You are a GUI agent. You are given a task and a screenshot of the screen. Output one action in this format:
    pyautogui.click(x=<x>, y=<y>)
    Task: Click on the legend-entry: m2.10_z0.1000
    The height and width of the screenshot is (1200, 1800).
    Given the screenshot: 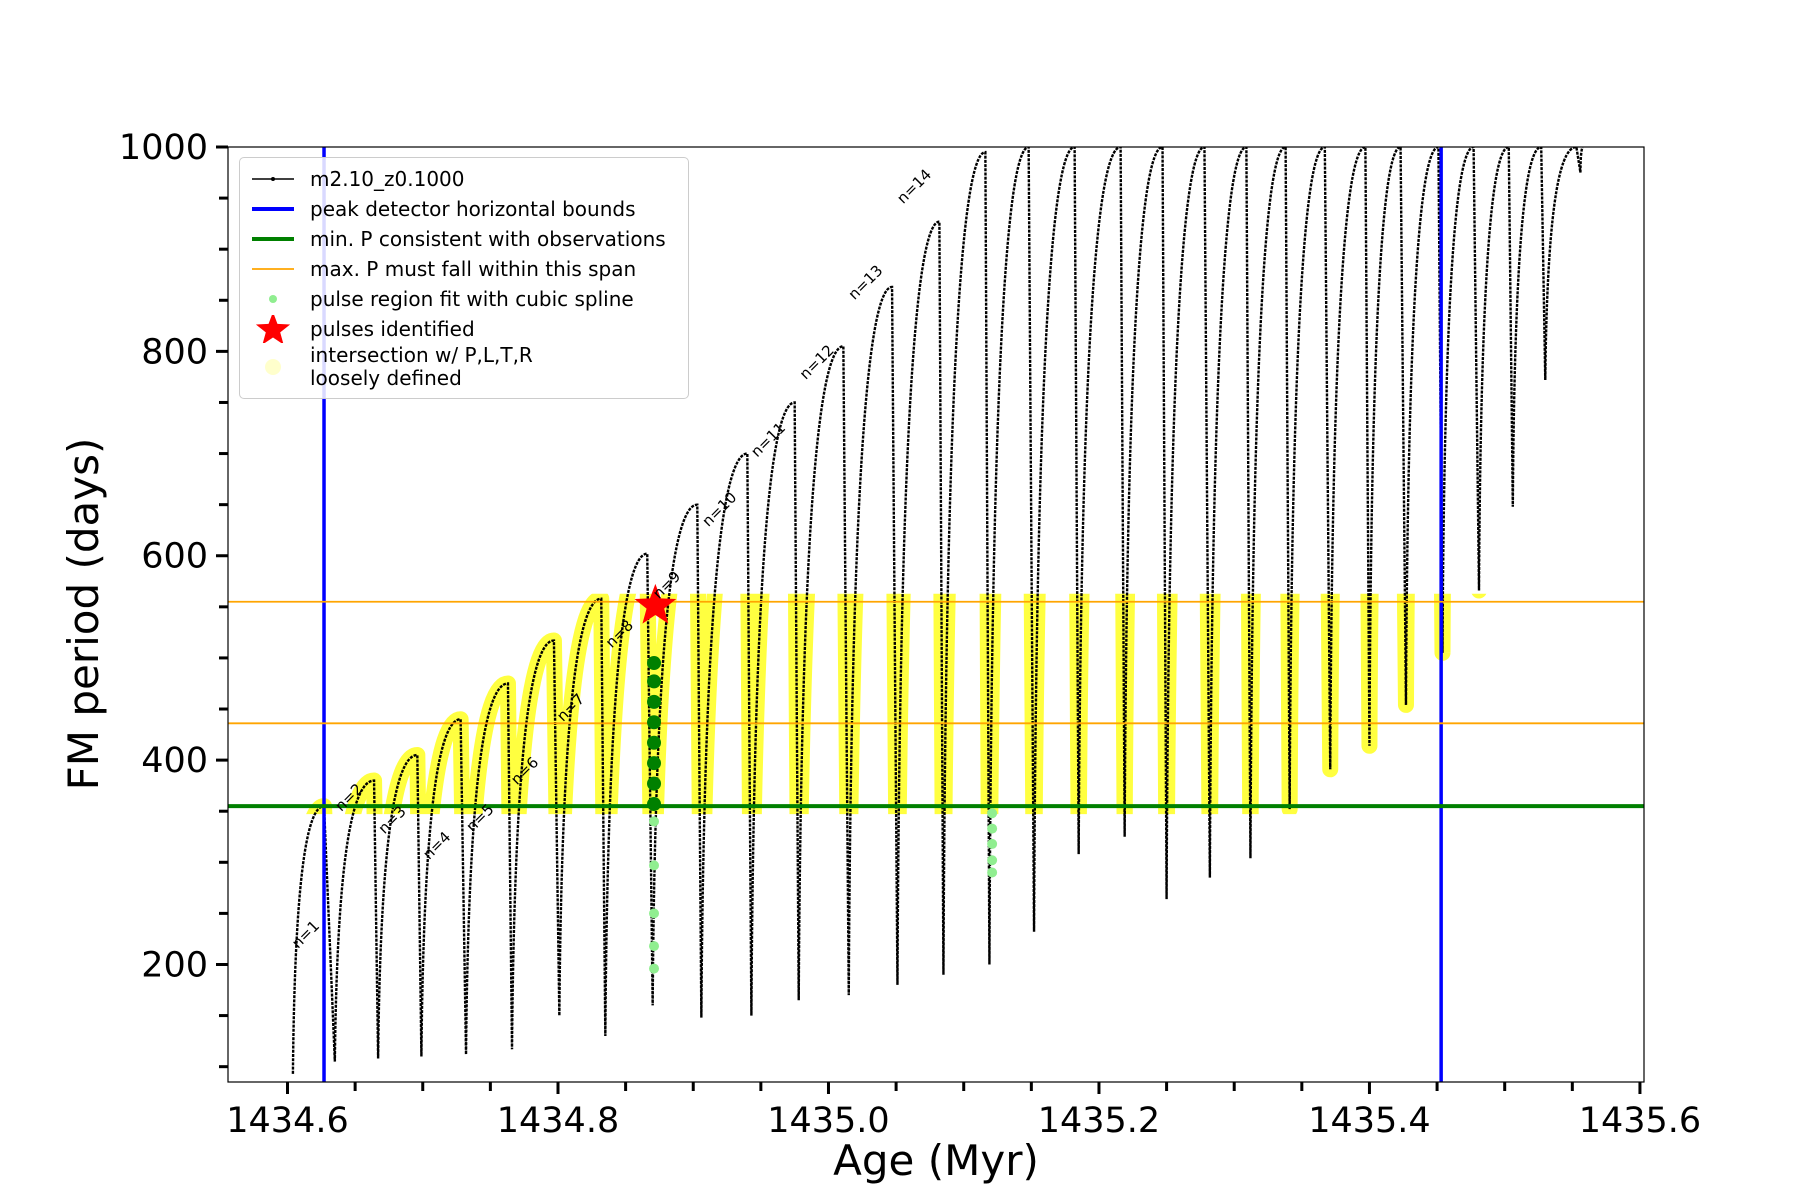 What is the action you would take?
    pyautogui.click(x=464, y=179)
    